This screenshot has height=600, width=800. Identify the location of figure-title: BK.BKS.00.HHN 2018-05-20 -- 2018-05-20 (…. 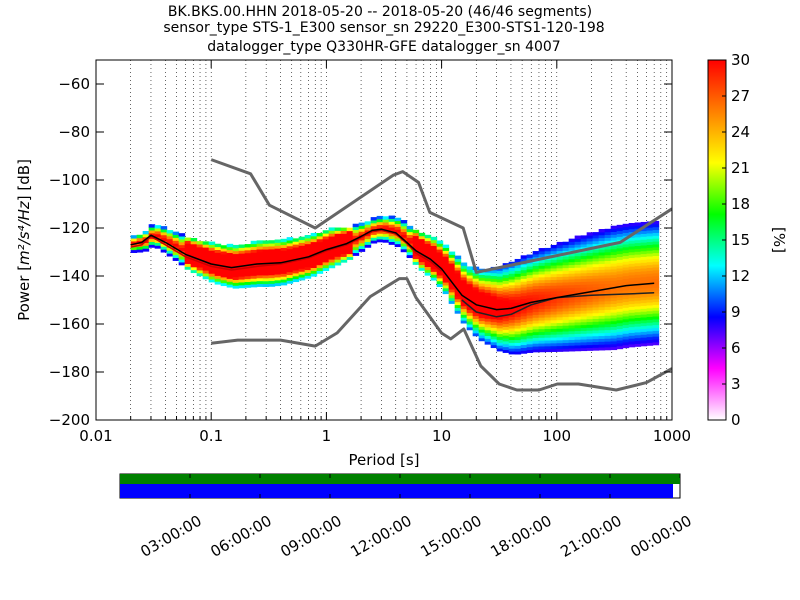
(383, 29).